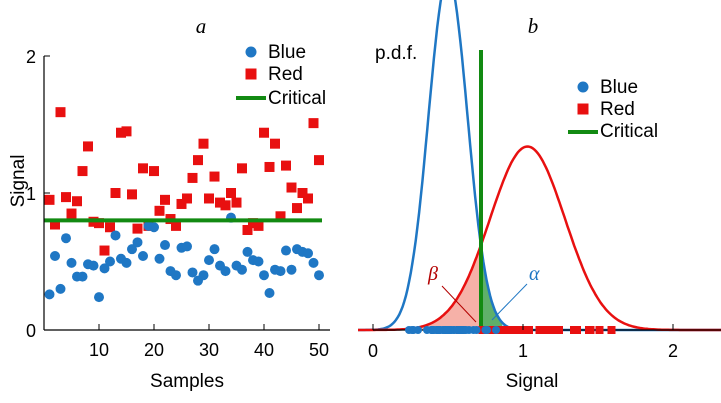 This screenshot has height=403, width=721. What do you see at coordinates (673, 351) in the screenshot?
I see `x-tick-label: 2` at bounding box center [673, 351].